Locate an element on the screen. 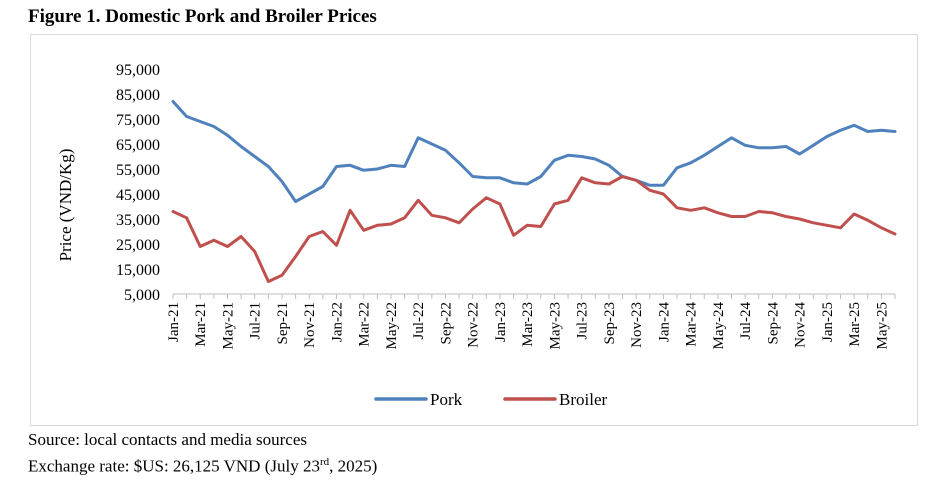 Image resolution: width=940 pixels, height=489 pixels. x-tick-label: Sep-21 is located at coordinates (283, 323).